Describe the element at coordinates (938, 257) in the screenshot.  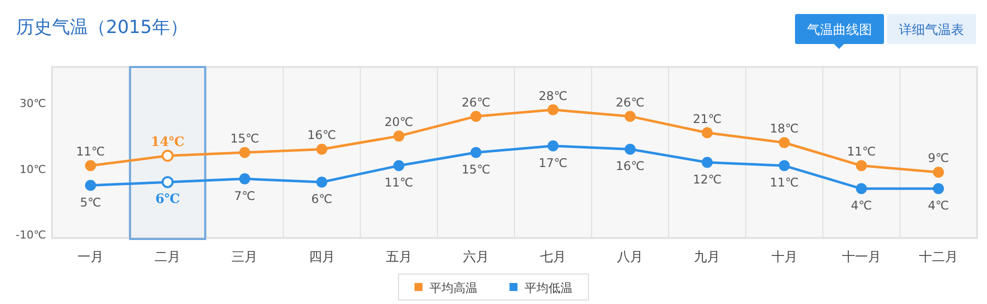
I see `x-tick-label: 十二月` at that location.